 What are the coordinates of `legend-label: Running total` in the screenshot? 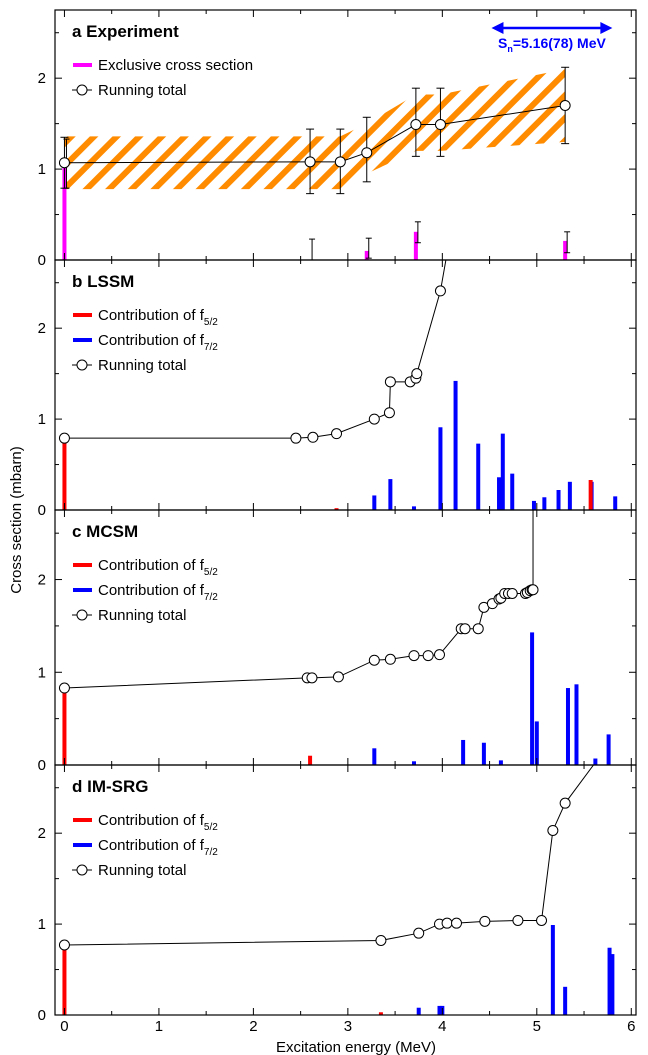 It's located at (142, 90).